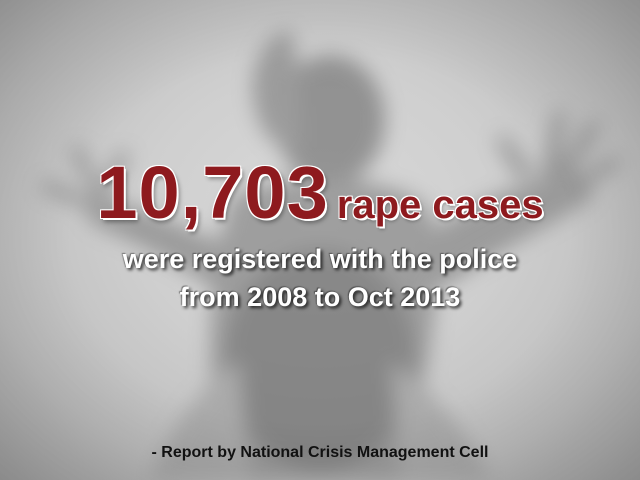  What do you see at coordinates (320, 259) in the screenshot?
I see `subtitle-line-1: were registered with the police` at bounding box center [320, 259].